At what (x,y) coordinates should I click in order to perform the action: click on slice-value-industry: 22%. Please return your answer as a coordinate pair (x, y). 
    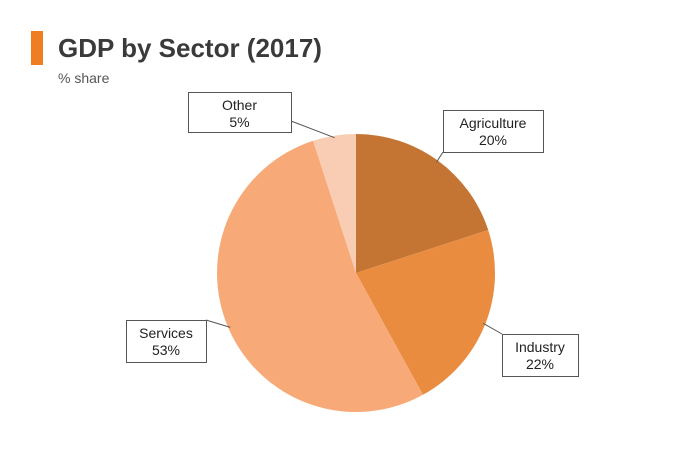
    Looking at the image, I should click on (540, 364).